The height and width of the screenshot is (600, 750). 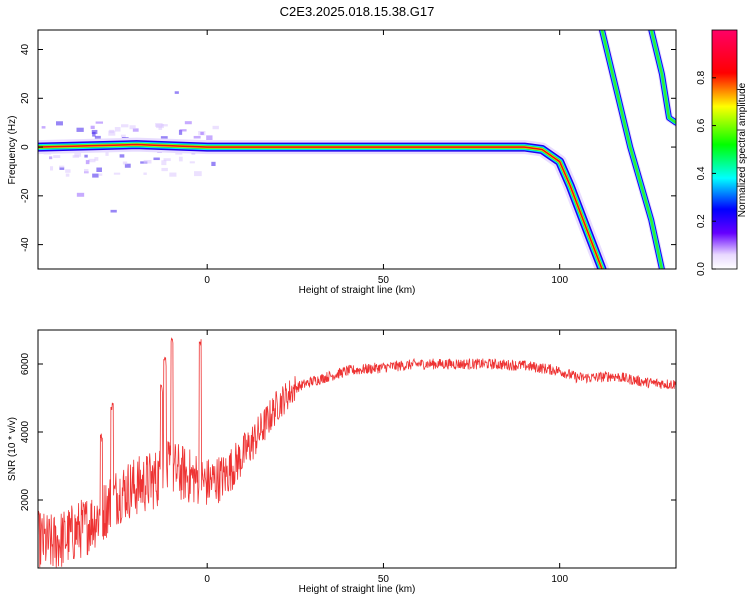 What do you see at coordinates (559, 280) in the screenshot?
I see `spectrogram-x-tick-label: 100` at bounding box center [559, 280].